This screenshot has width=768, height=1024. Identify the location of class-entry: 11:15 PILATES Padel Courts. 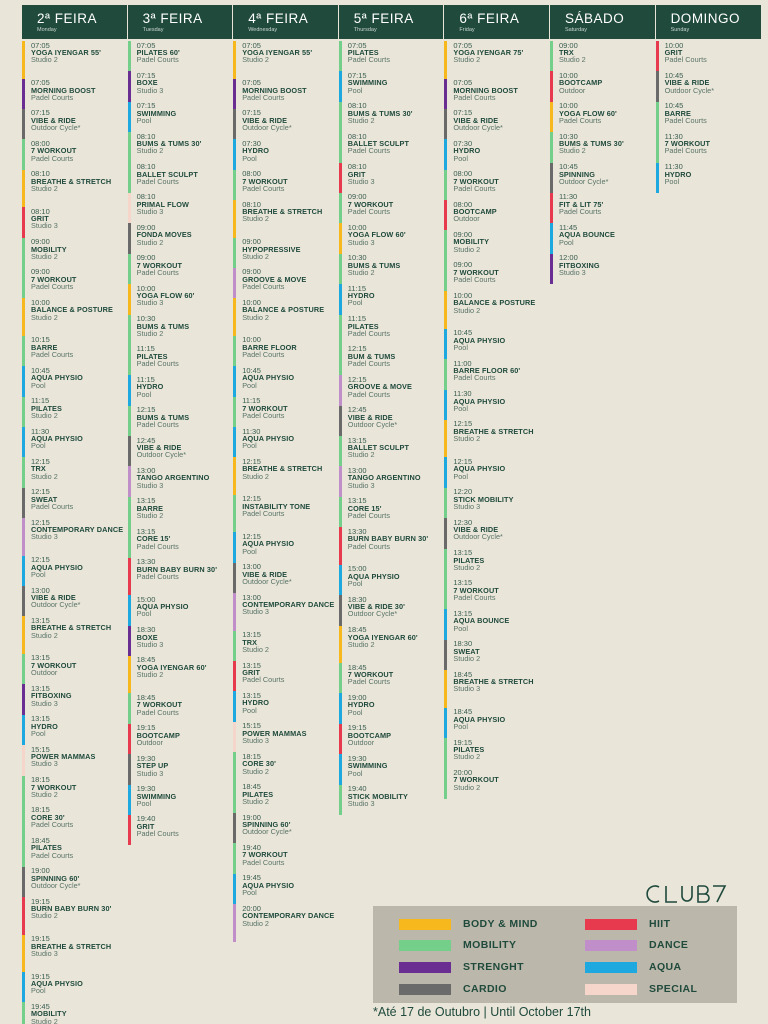
(390, 329).